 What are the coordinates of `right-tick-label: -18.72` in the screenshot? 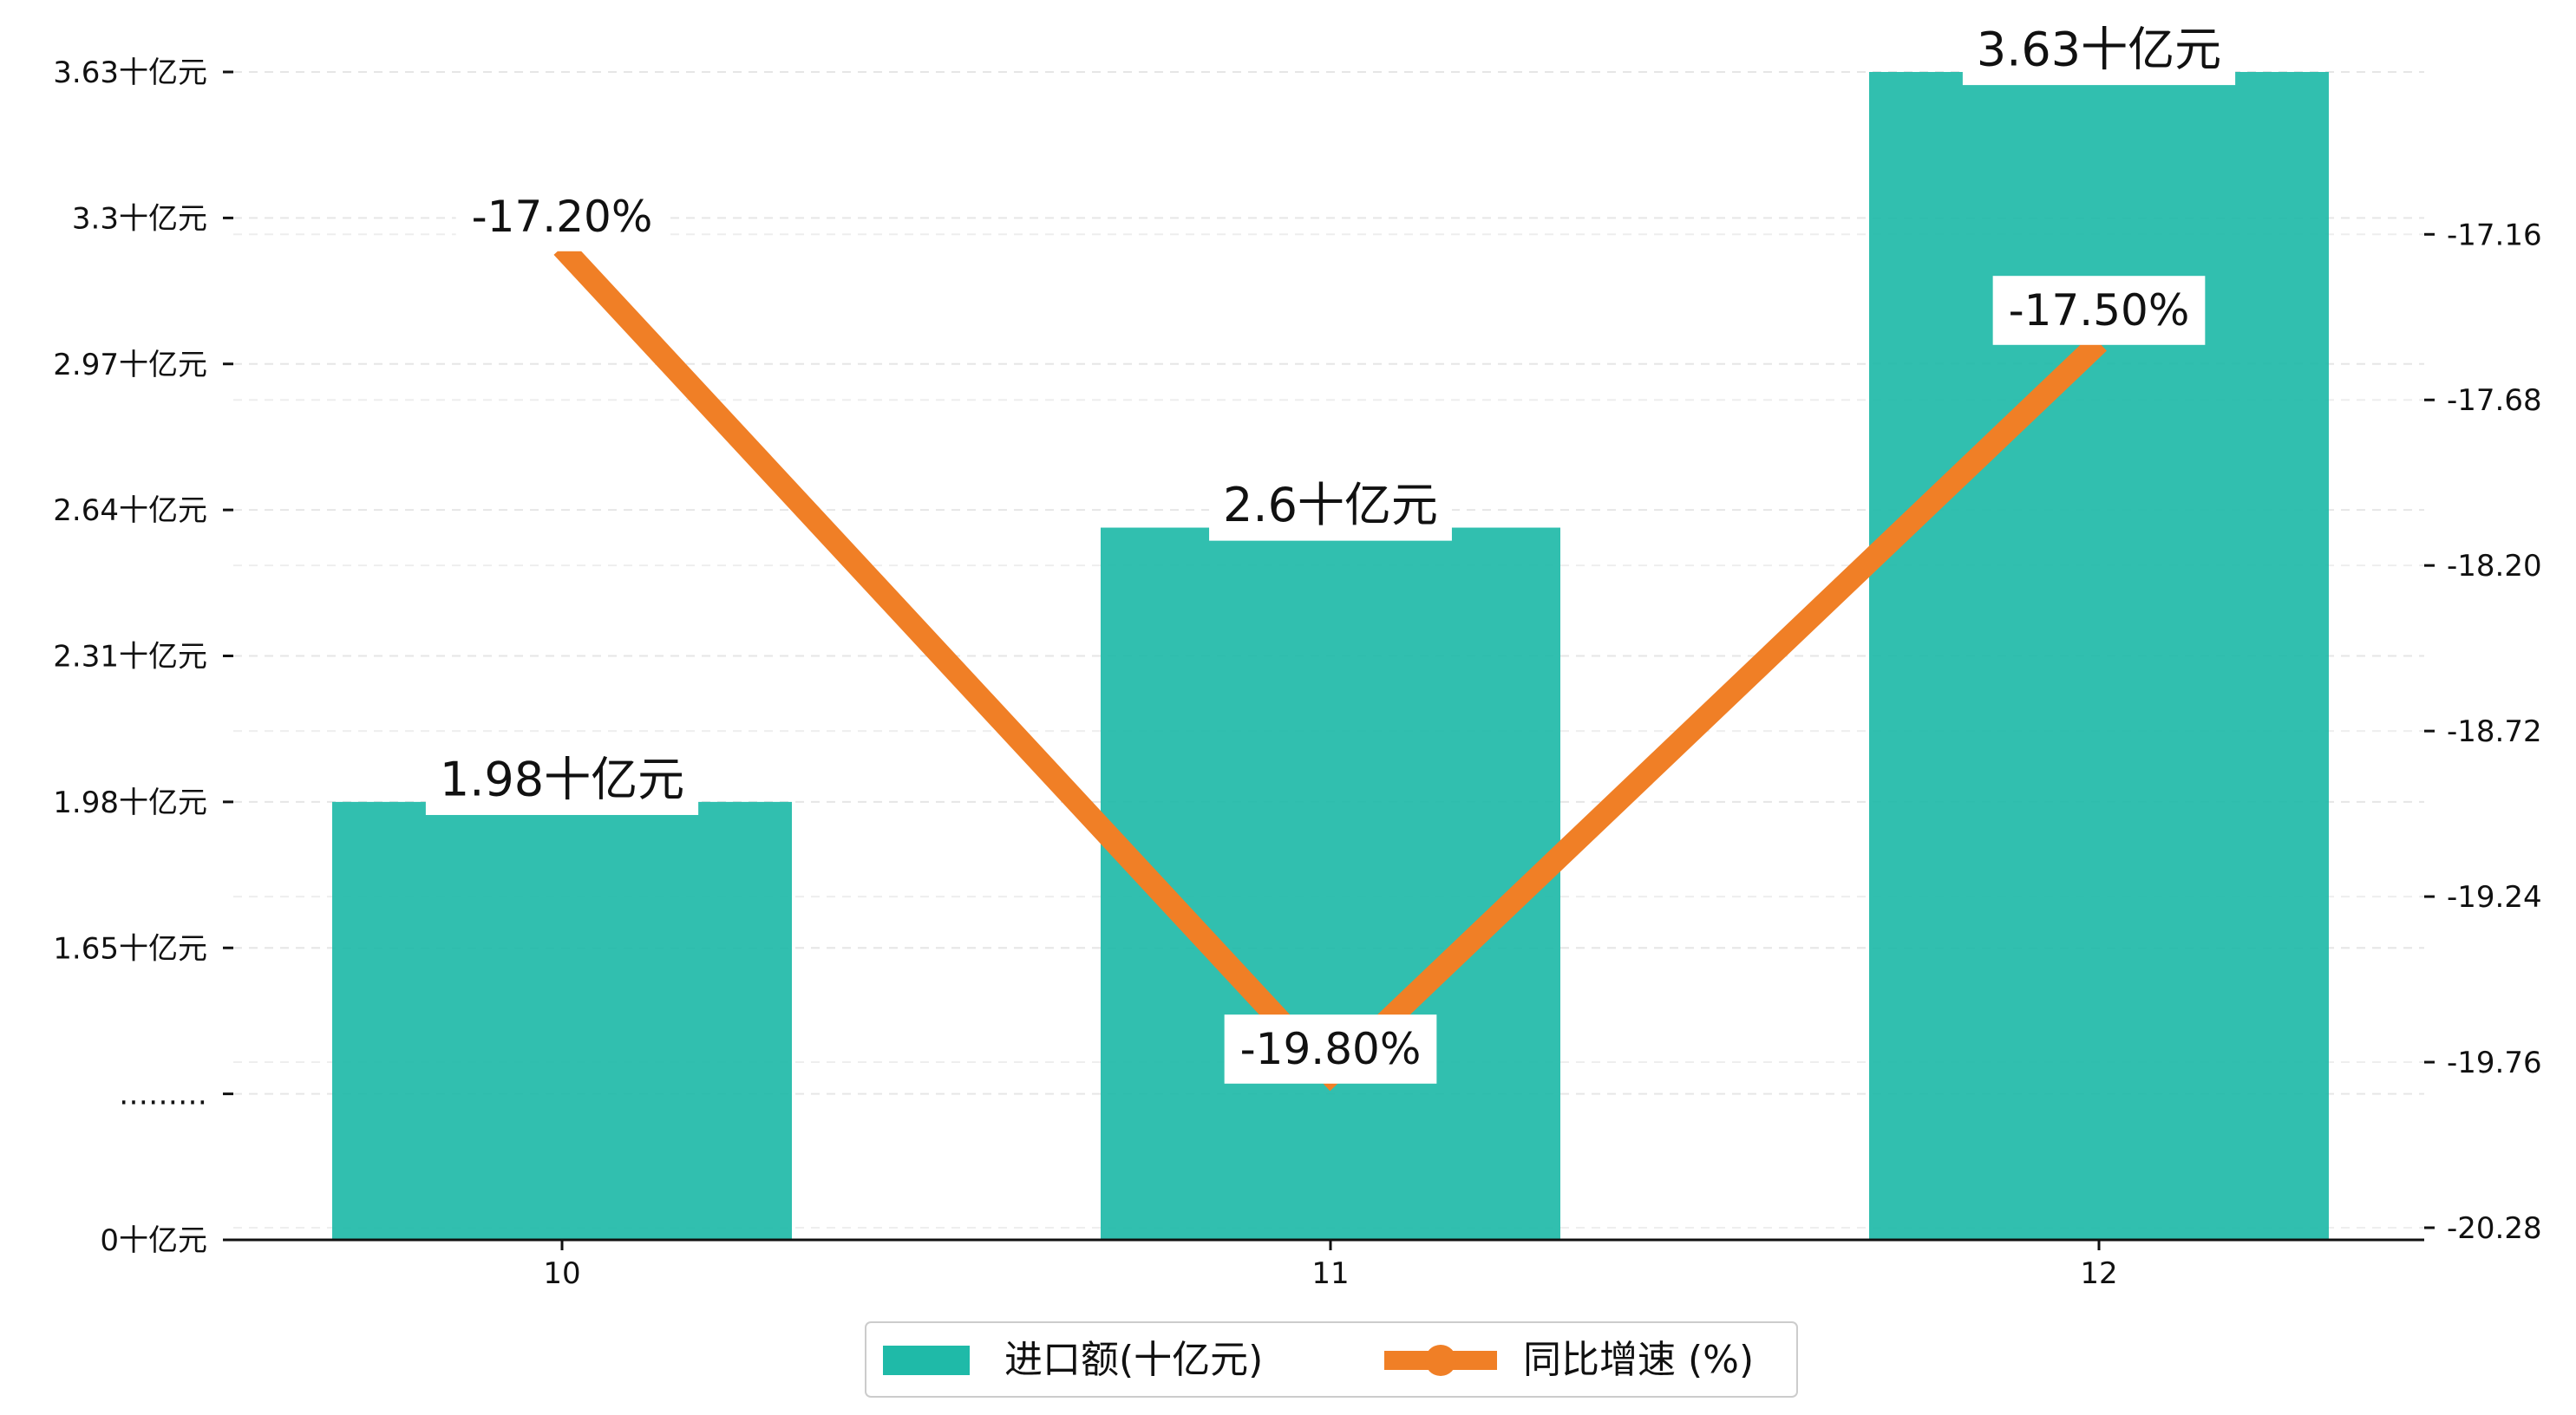 It's located at (2494, 731).